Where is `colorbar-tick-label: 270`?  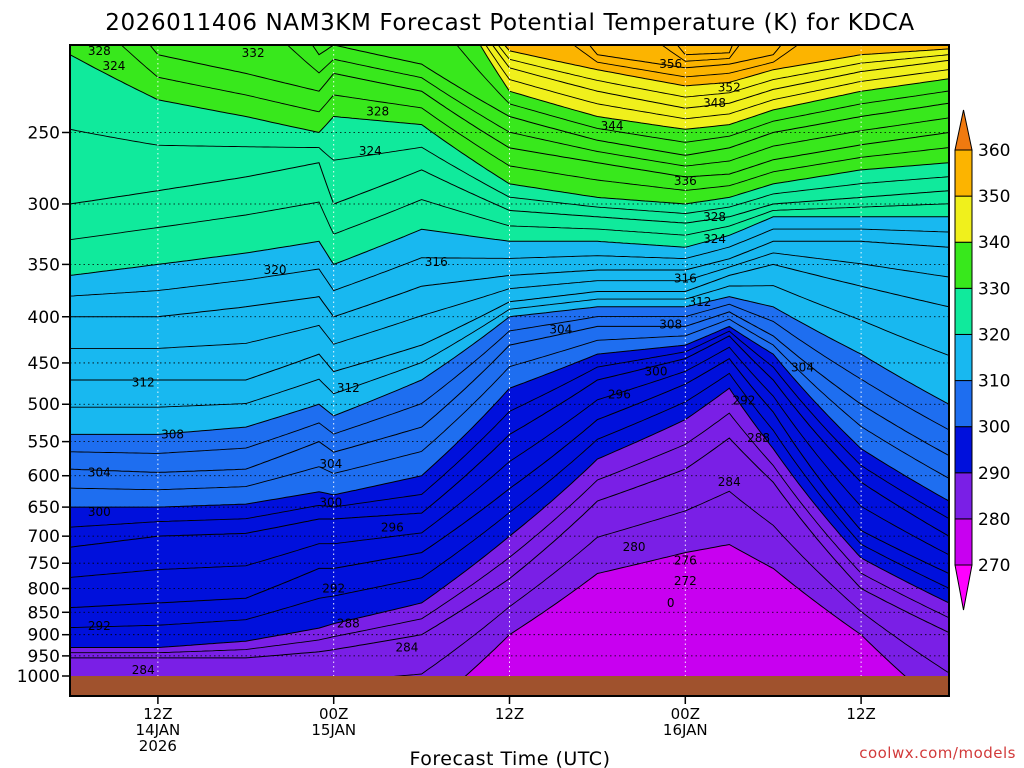
colorbar-tick-label: 270 is located at coordinates (994, 566).